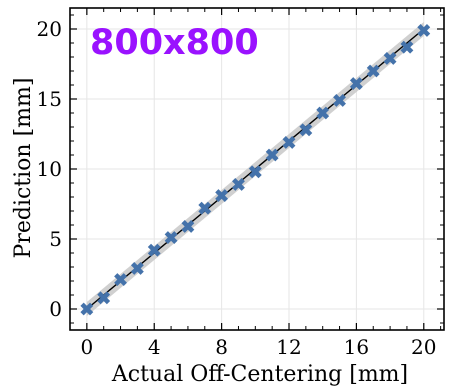 This screenshot has height=386, width=451. I want to click on y-tick-label: 5, so click(55, 239).